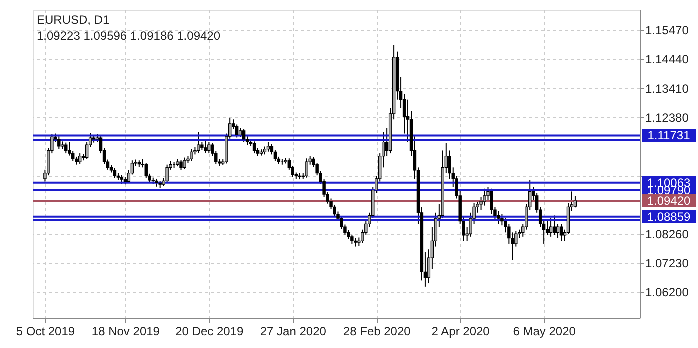  I want to click on y-tick-label: 1.15470, so click(668, 31).